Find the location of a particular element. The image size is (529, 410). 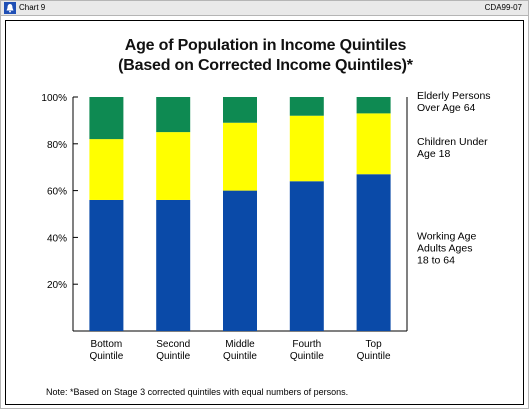

legend-label: Over Age 64 is located at coordinates (446, 108).